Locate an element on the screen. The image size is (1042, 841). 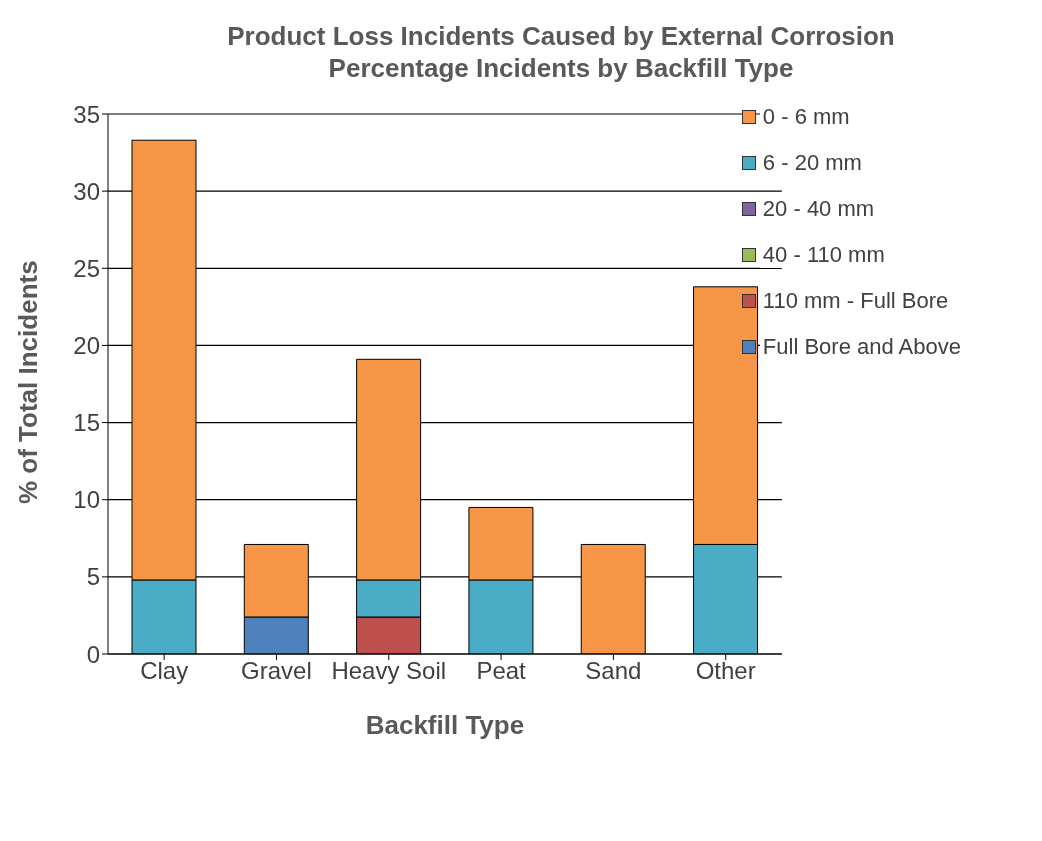
y-tick-label: 15 is located at coordinates (86, 423).